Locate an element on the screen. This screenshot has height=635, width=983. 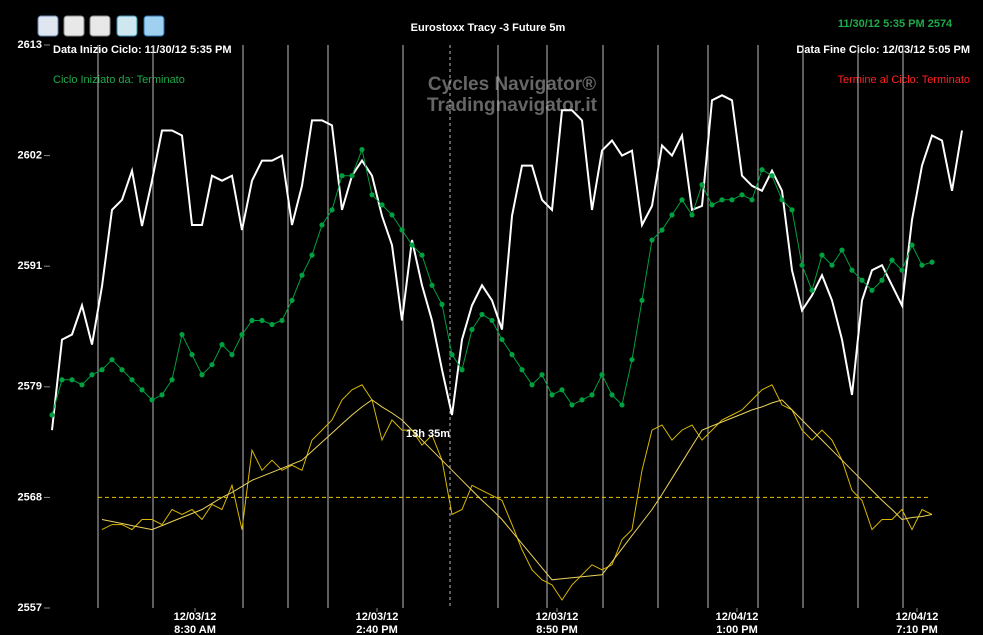
y-tick-label: 2557 is located at coordinates (30, 608).